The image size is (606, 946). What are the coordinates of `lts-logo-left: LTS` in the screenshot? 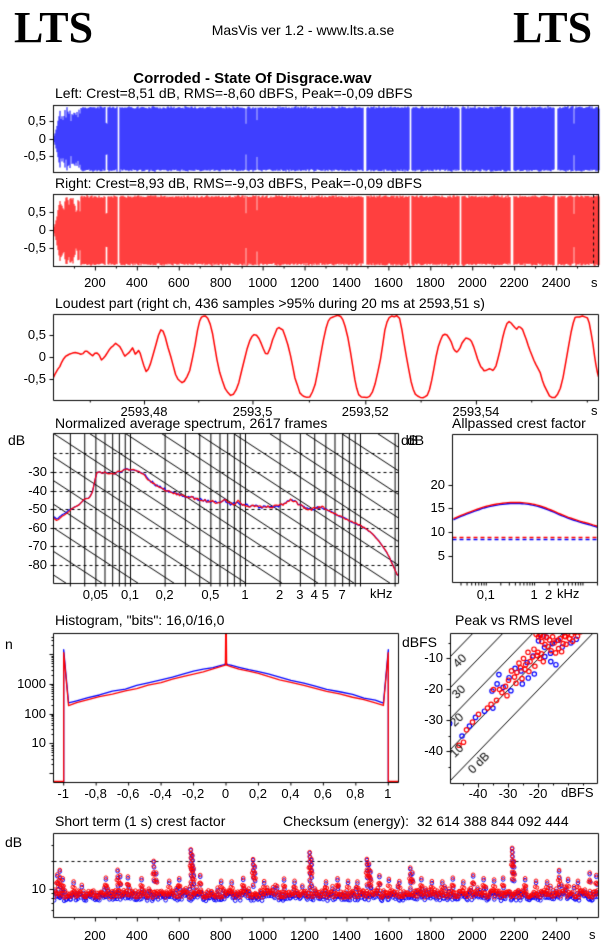 It's located at (54, 27).